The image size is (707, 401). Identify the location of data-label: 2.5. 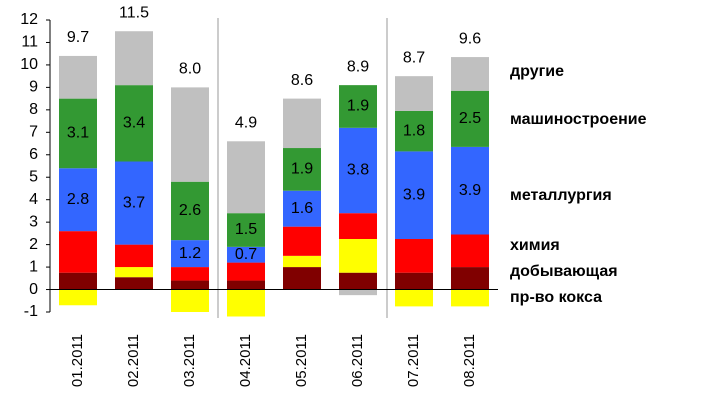
(470, 118).